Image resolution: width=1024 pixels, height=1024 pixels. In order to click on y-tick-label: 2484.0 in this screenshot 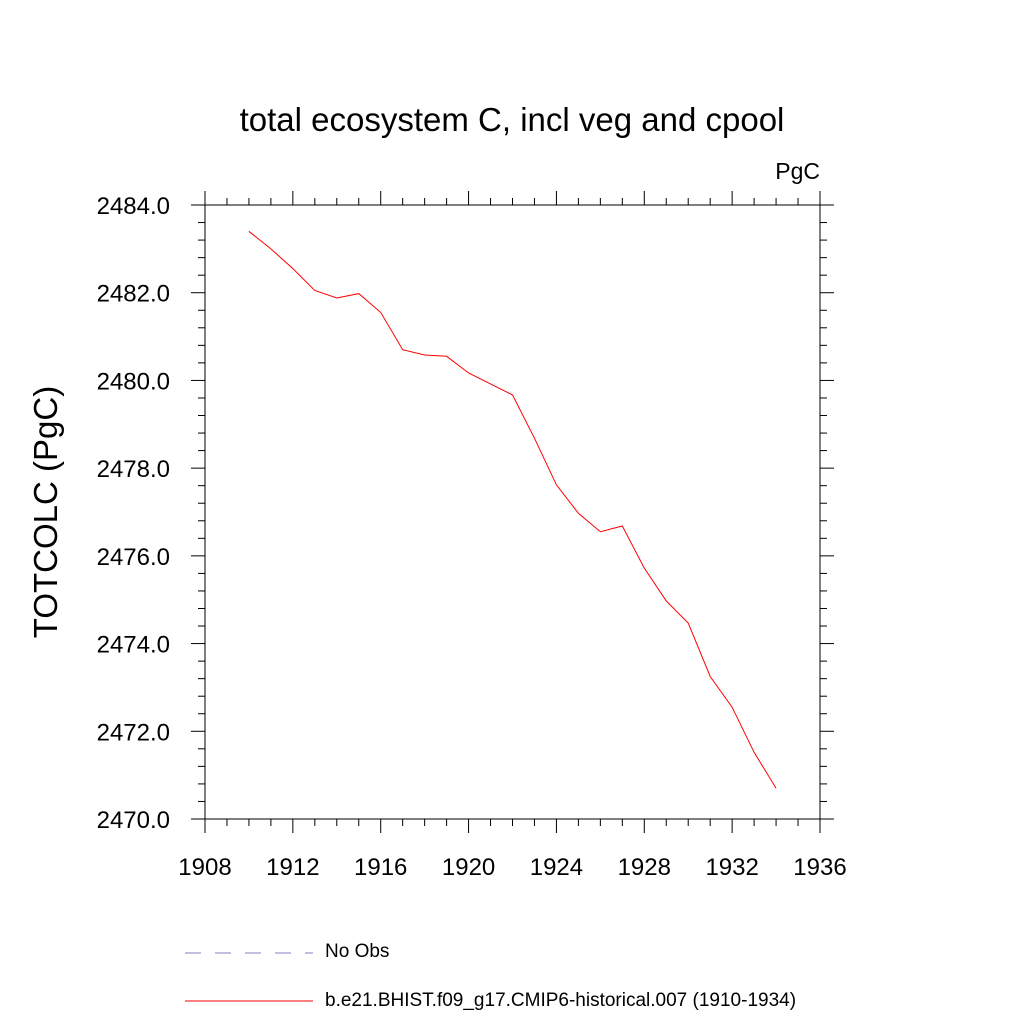, I will do `click(133, 206)`.